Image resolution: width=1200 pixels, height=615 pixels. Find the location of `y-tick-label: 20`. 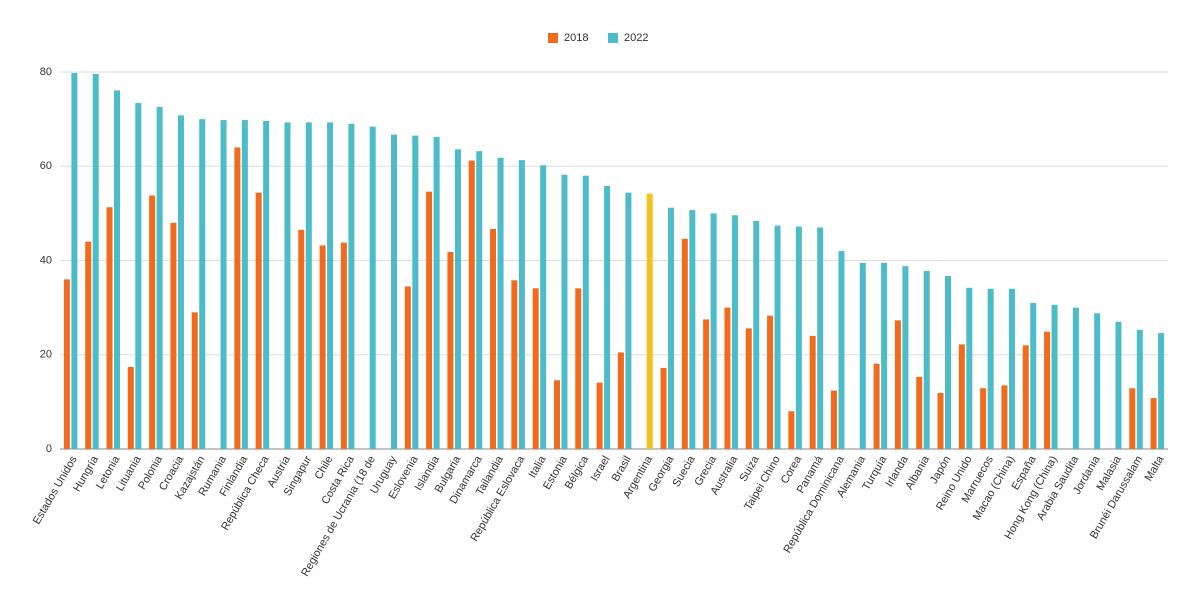

y-tick-label: 20 is located at coordinates (46, 355).